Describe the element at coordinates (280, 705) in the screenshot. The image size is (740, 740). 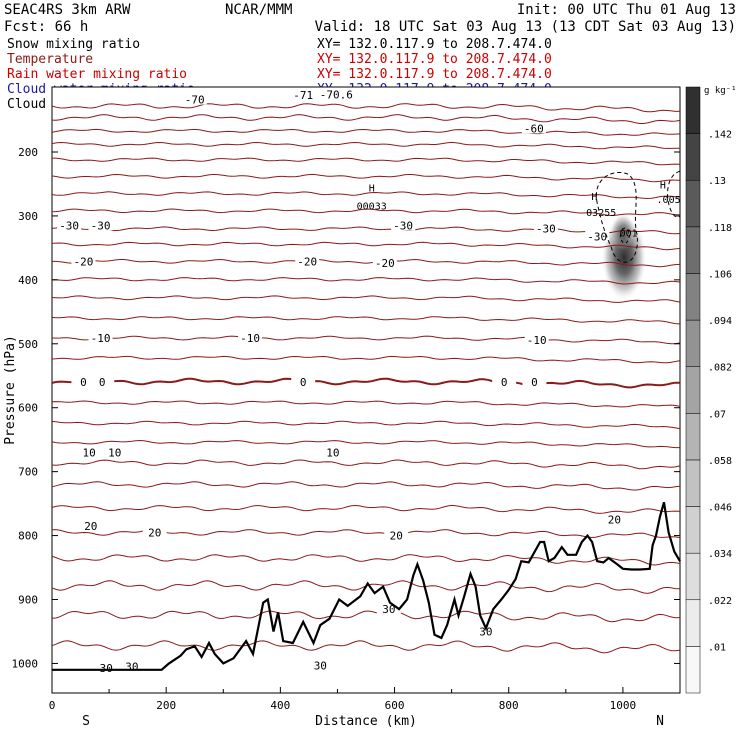
I see `x-tick-label: 400` at that location.